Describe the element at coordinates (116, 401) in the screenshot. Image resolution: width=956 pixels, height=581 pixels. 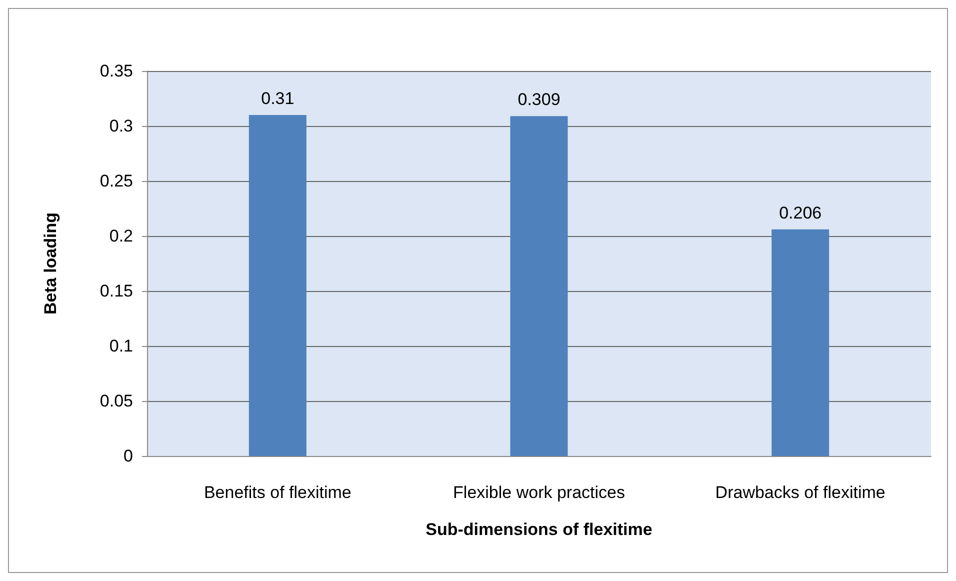
I see `y-tick-label: 0.05` at that location.